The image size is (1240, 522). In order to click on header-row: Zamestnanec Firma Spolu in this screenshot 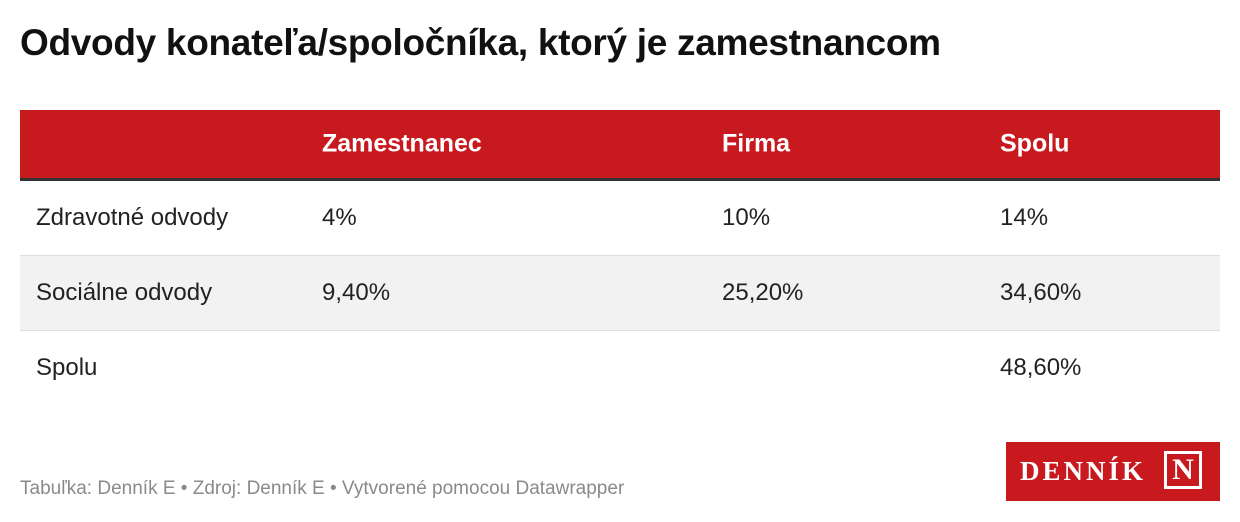, I will do `click(620, 145)`.